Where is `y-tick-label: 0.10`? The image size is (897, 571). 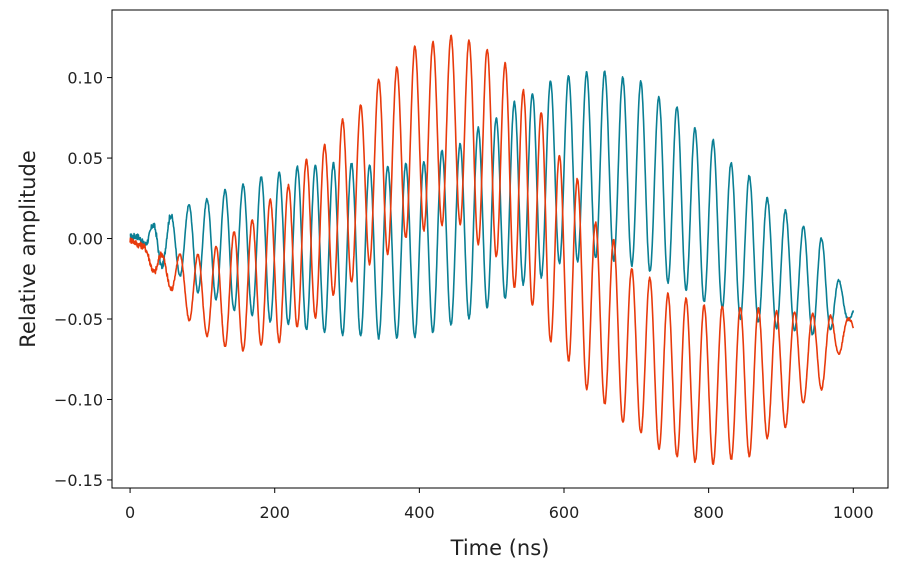
y-tick-label: 0.10 is located at coordinates (85, 78).